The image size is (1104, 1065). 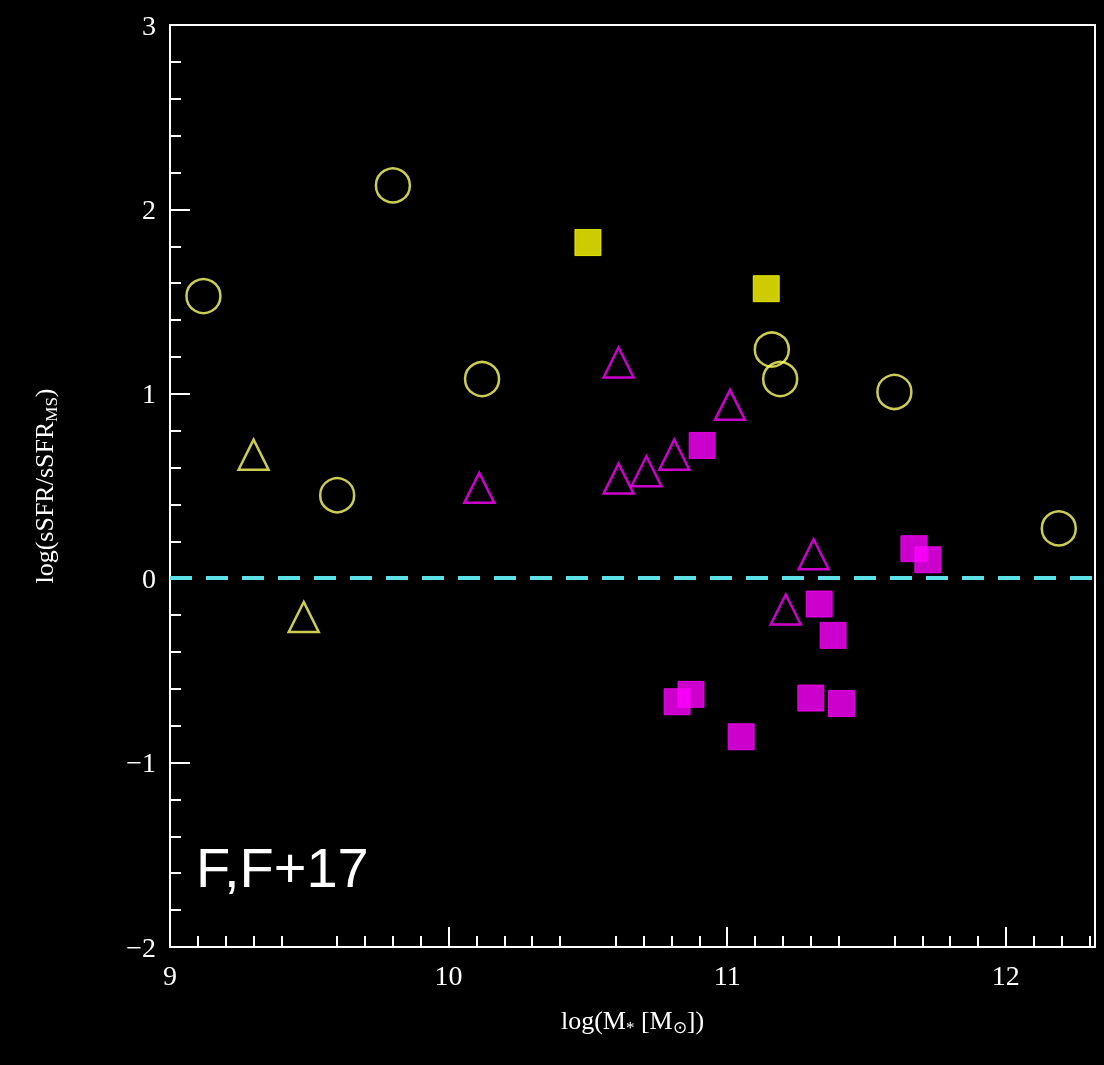 I want to click on y-tick-label: −1, so click(x=141, y=763).